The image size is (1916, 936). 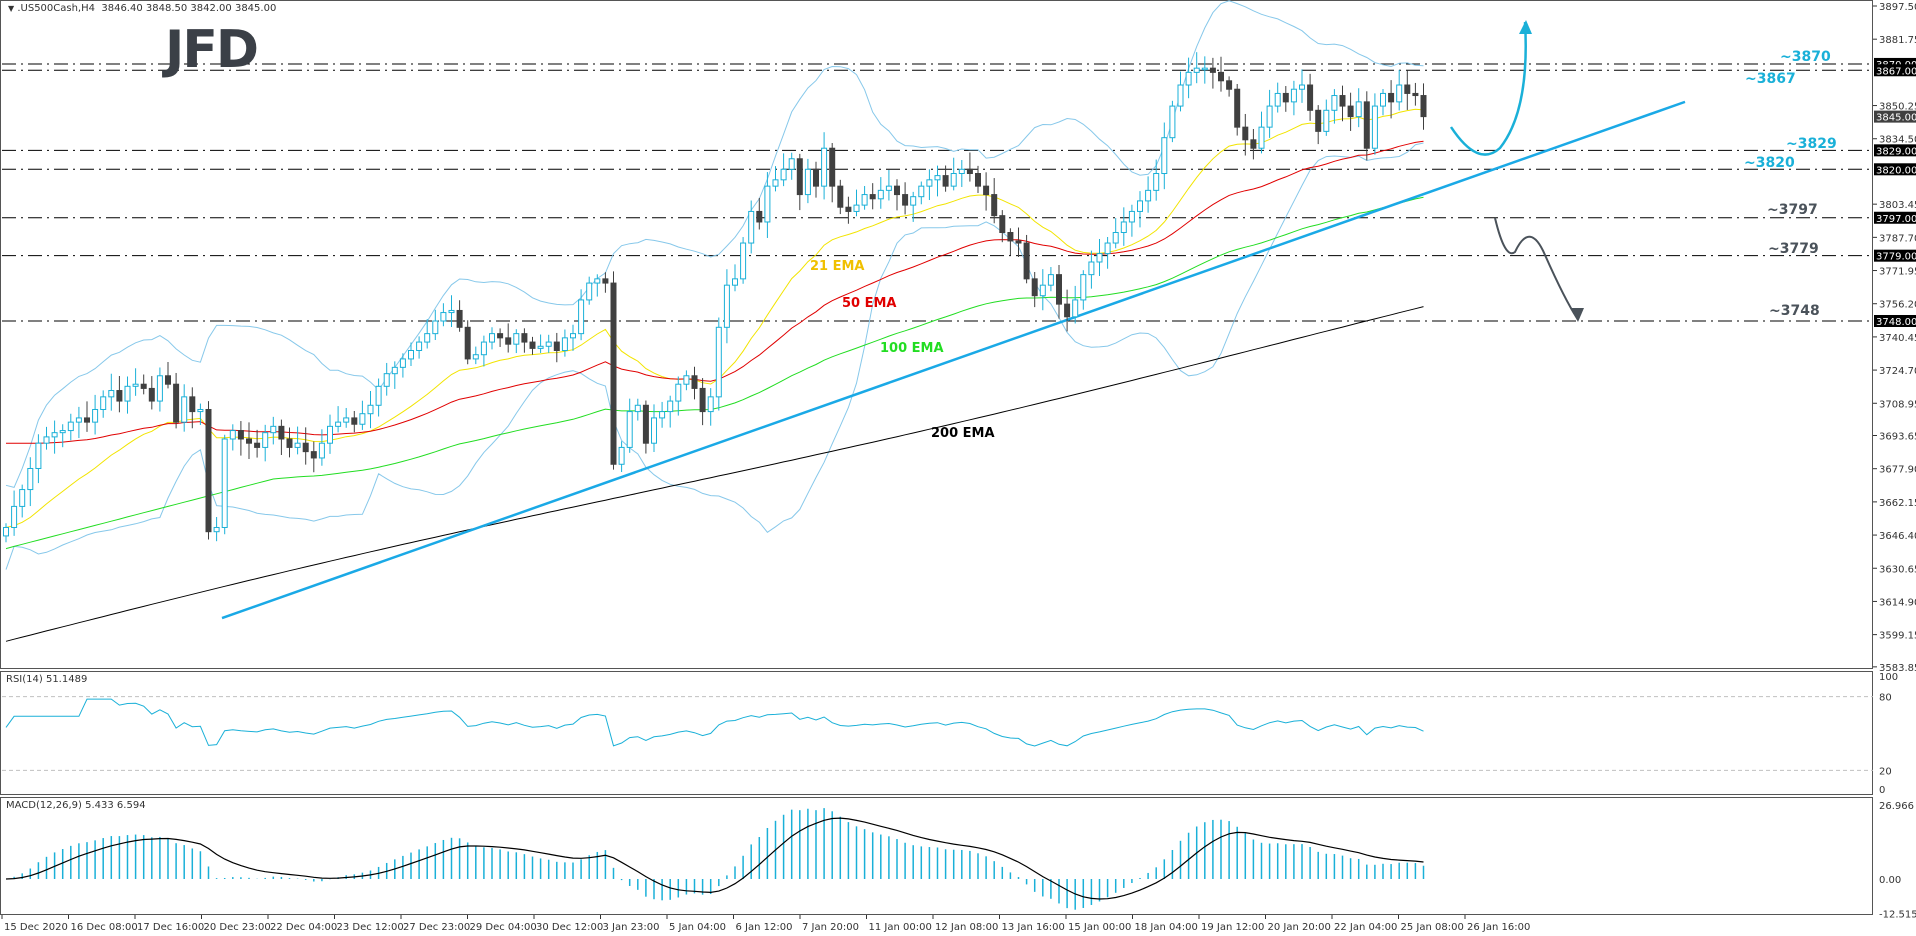 What do you see at coordinates (1897, 536) in the screenshot?
I see `axis-tick-label: 3646.40` at bounding box center [1897, 536].